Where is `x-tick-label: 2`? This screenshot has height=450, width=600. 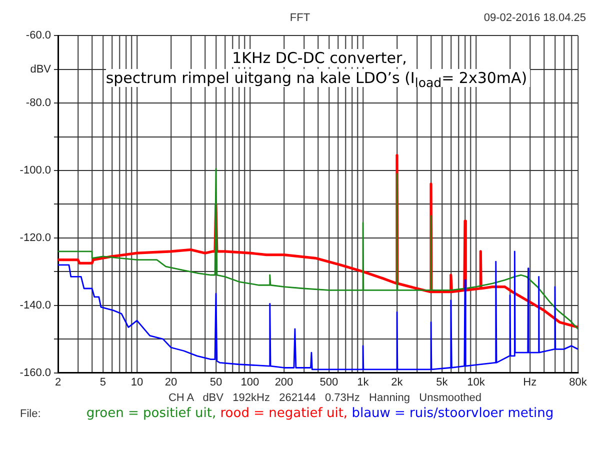 x-tick-label: 2 is located at coordinates (58, 382).